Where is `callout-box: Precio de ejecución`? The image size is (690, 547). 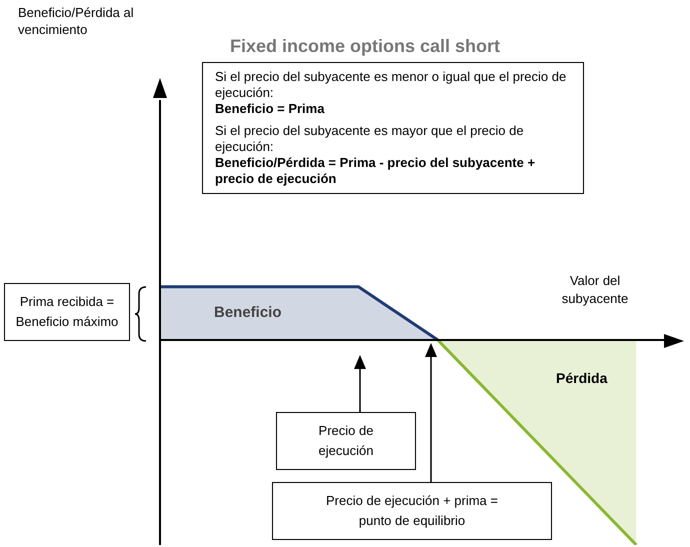 callout-box: Precio de ejecución is located at coordinates (346, 441).